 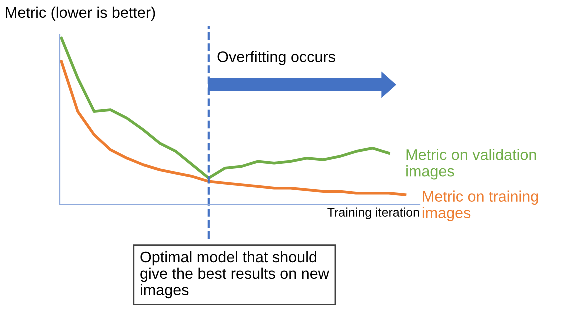 What do you see at coordinates (374, 214) in the screenshot?
I see `x-axis-title: Training iteration` at bounding box center [374, 214].